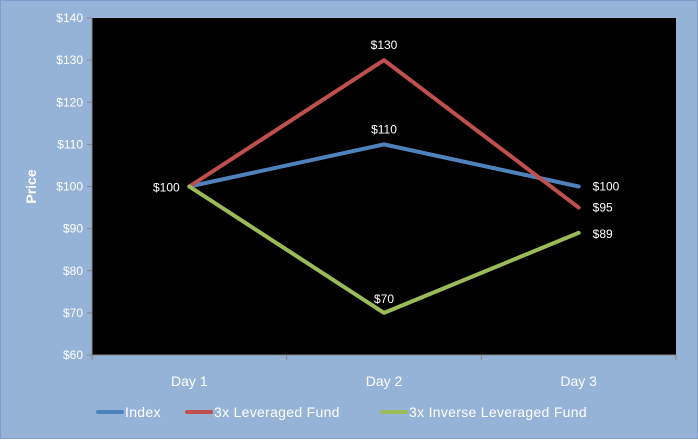 This screenshot has width=698, height=444. I want to click on y-tick-label: $100, so click(69, 187).